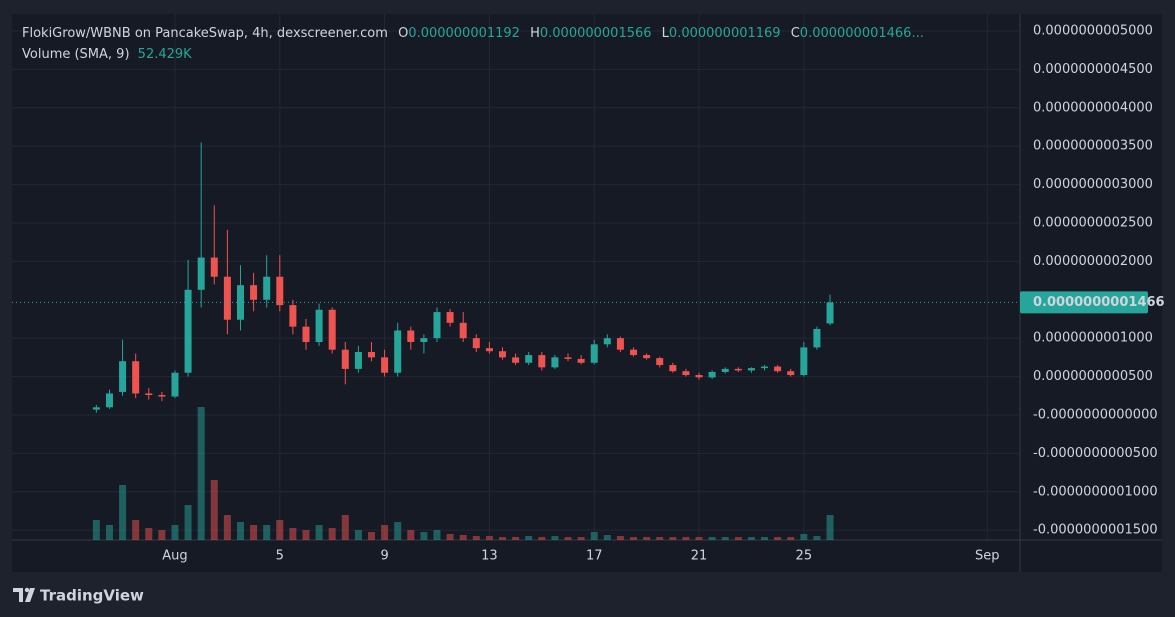 The image size is (1175, 617). Describe the element at coordinates (27, 590) in the screenshot. I see `logo-dot` at that location.